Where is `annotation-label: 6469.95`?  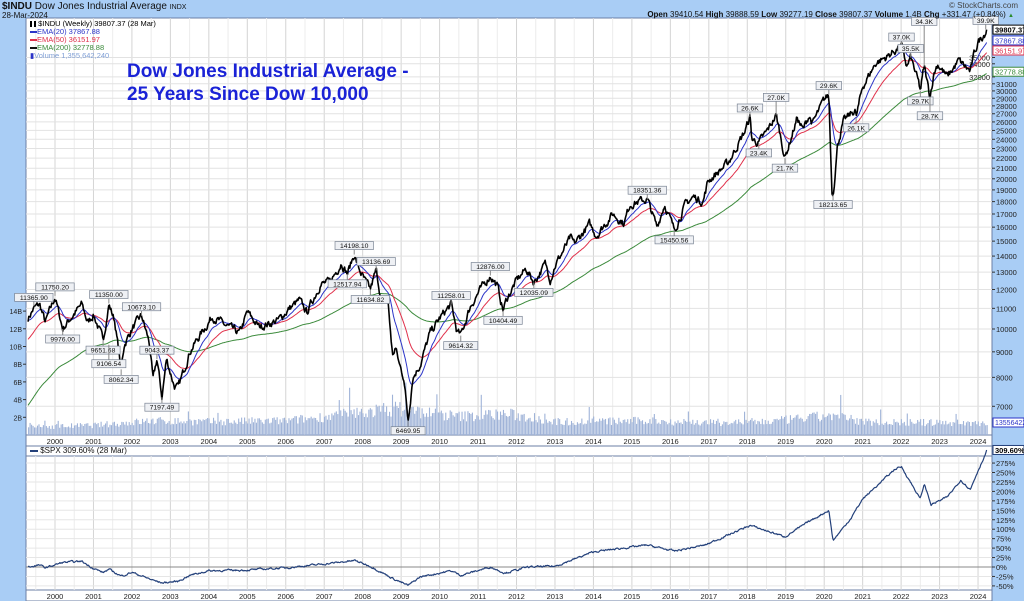
annotation-label: 6469.95 is located at coordinates (408, 431).